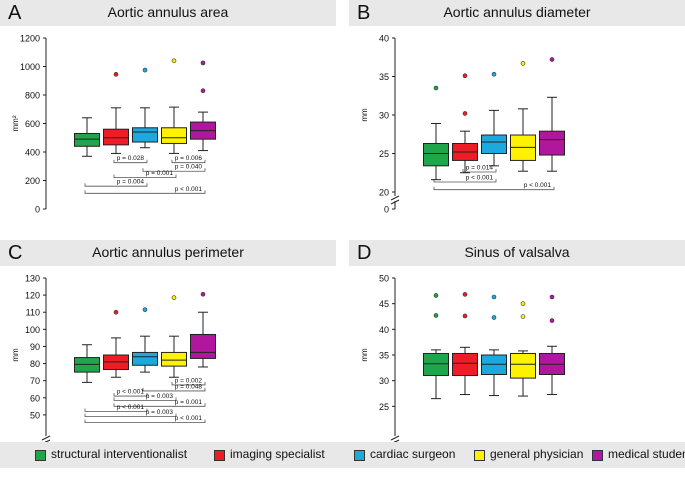 The width and height of the screenshot is (685, 495). Describe the element at coordinates (15, 123) in the screenshot. I see `y-axis-label: mm²` at that location.